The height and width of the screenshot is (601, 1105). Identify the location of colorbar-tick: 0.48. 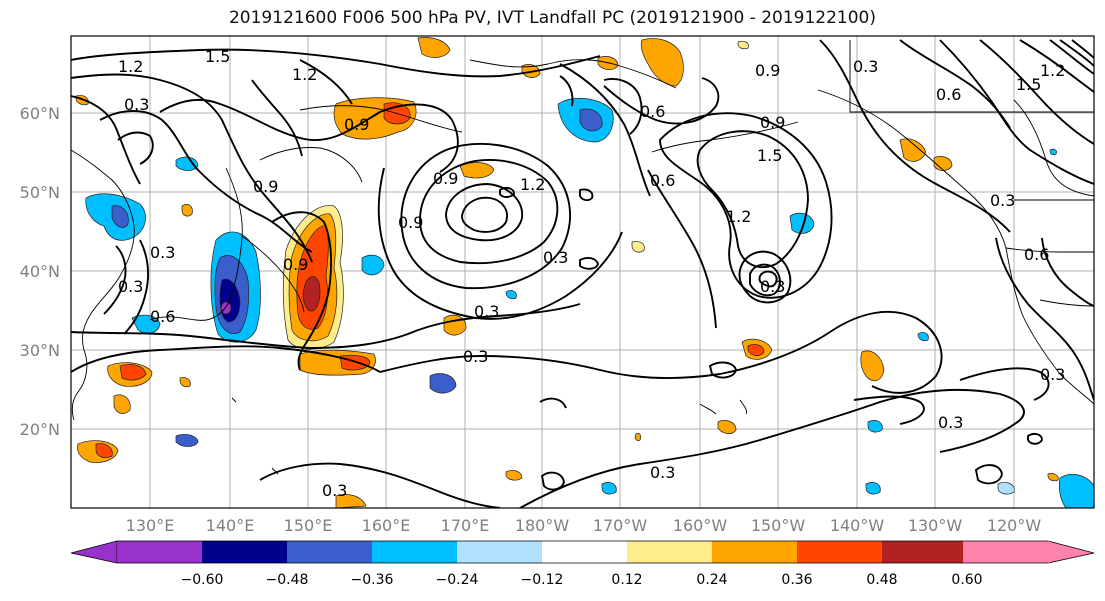
(881, 580).